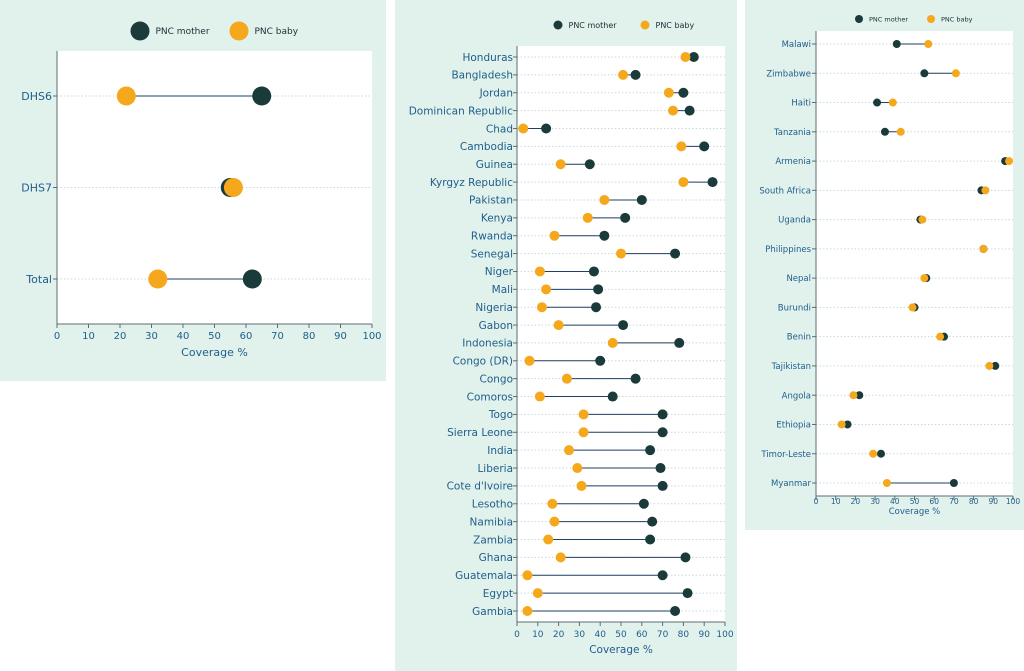 The width and height of the screenshot is (1024, 671). Describe the element at coordinates (796, 396) in the screenshot. I see `category-label-c: Angola` at that location.